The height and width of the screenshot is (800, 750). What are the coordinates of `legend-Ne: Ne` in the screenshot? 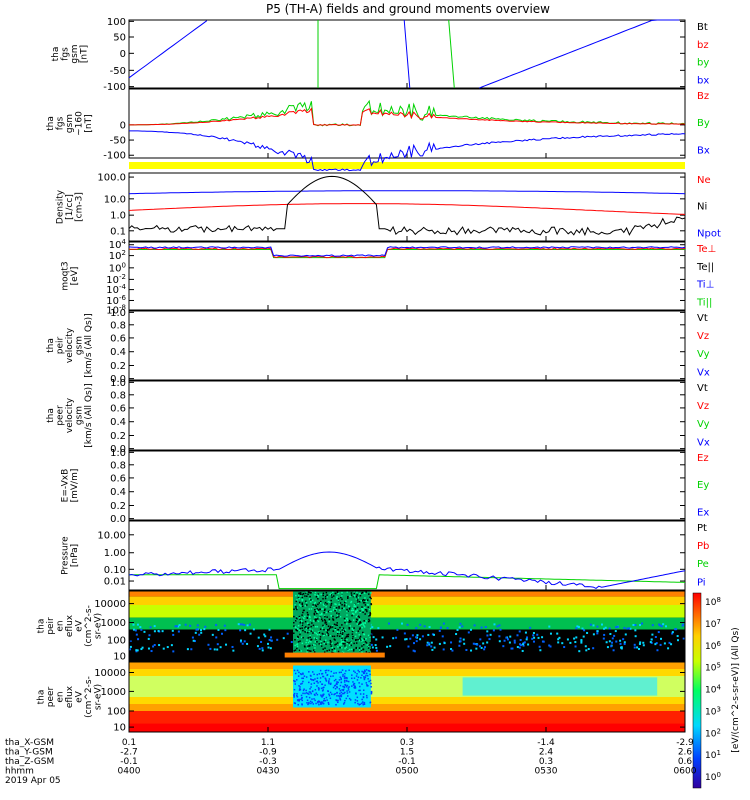 It's located at (704, 180).